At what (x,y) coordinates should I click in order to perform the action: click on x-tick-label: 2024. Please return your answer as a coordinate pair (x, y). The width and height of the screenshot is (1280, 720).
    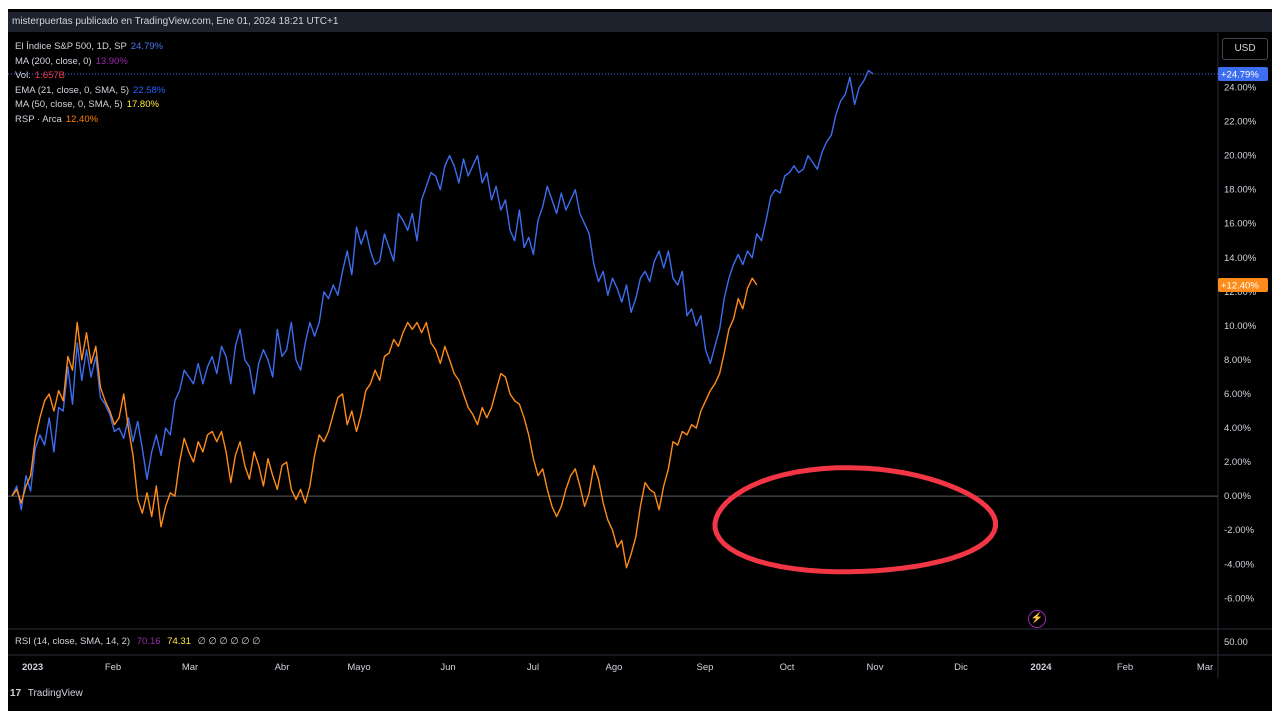
    Looking at the image, I should click on (1041, 667).